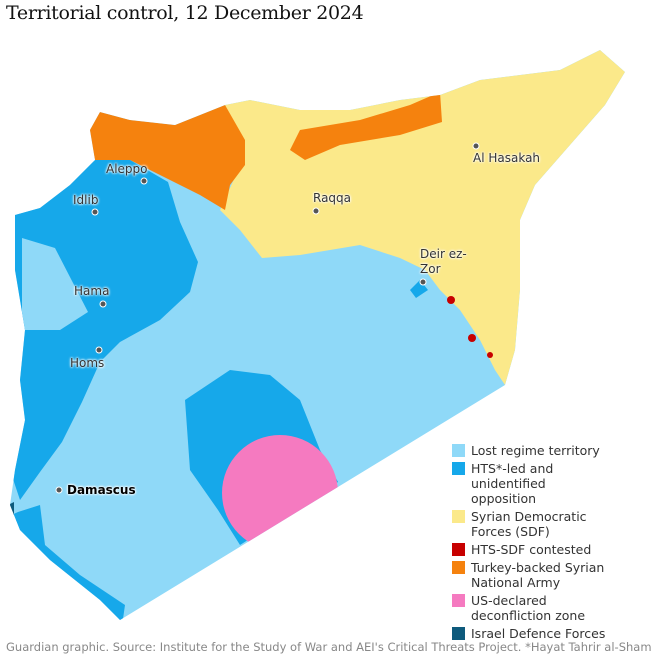 The image size is (658, 670). What do you see at coordinates (55, 284) in the screenshot?
I see `hama-area` at bounding box center [55, 284].